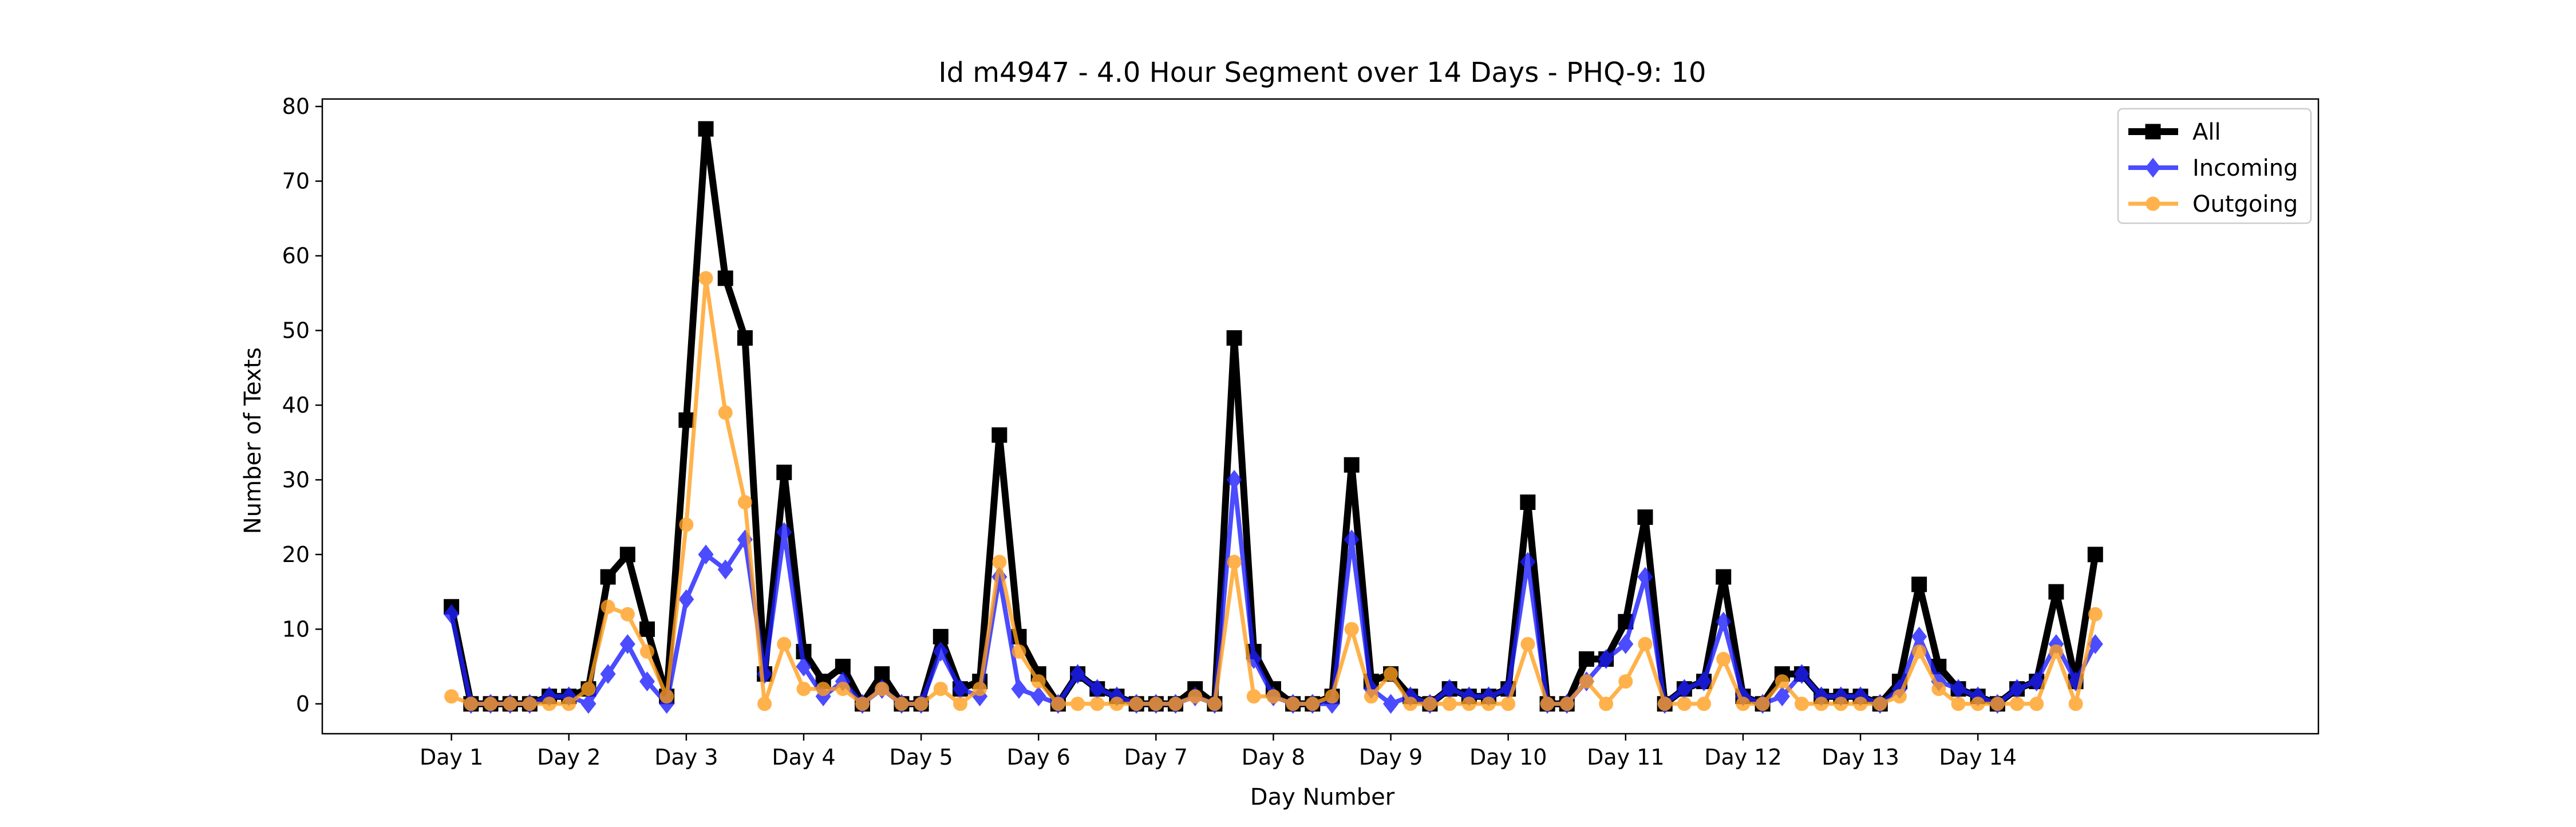  Describe the element at coordinates (296, 405) in the screenshot. I see `y-tick-label: 40` at that location.